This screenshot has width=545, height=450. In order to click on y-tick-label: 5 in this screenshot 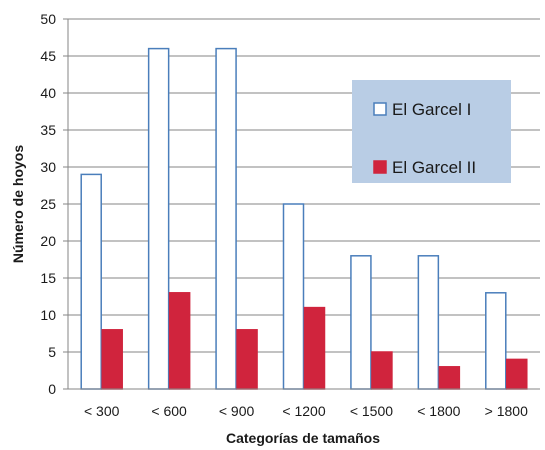, I will do `click(52, 352)`.